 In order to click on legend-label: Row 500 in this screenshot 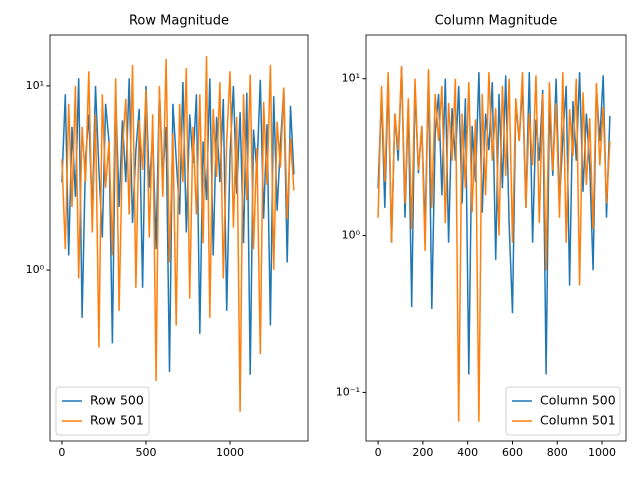, I will do `click(117, 400)`.